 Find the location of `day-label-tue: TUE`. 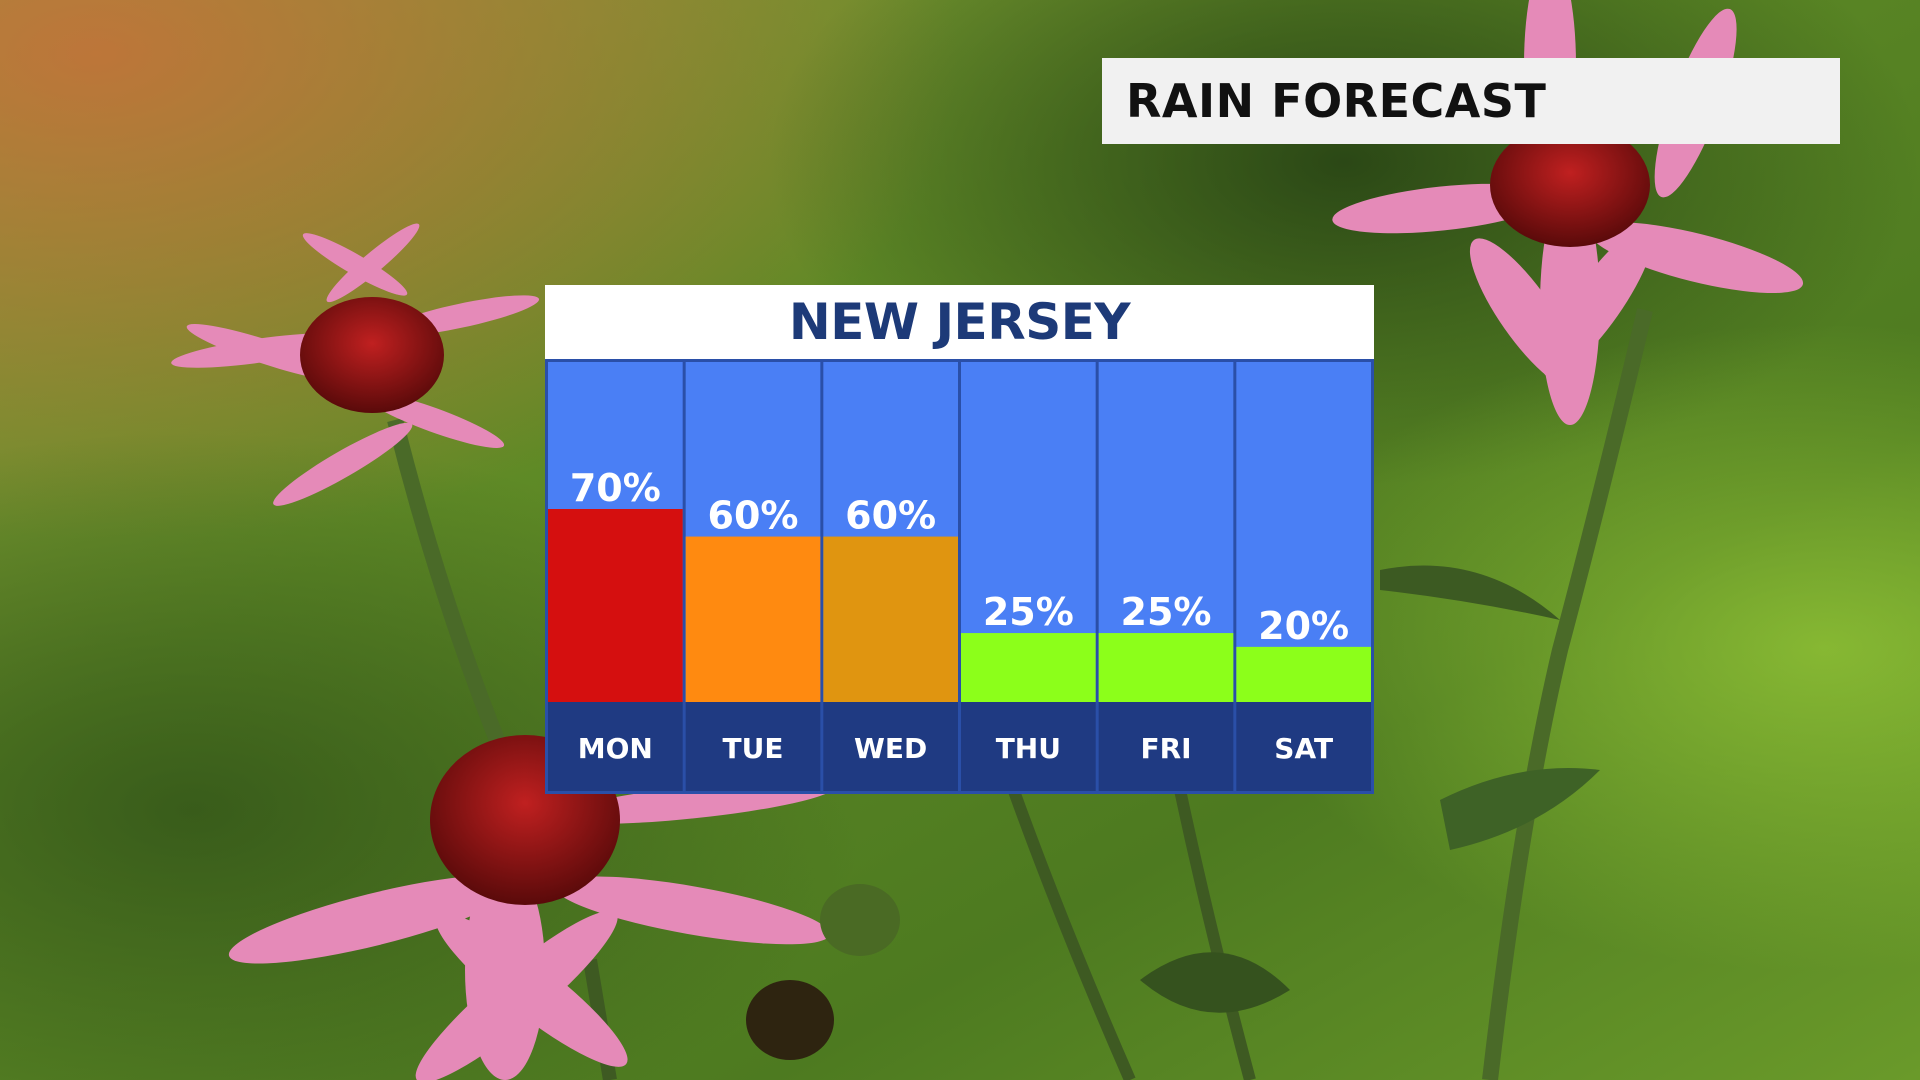

day-label-tue: TUE is located at coordinates (753, 748).